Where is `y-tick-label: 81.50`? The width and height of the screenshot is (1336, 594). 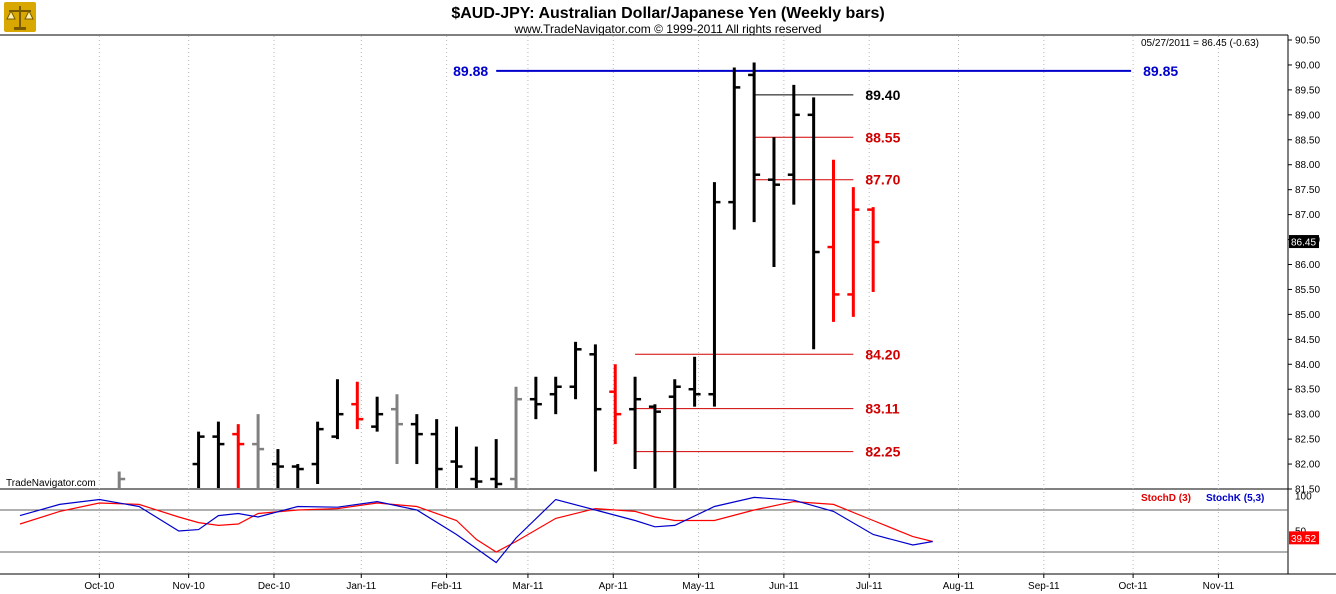 y-tick-label: 81.50 is located at coordinates (1307, 490).